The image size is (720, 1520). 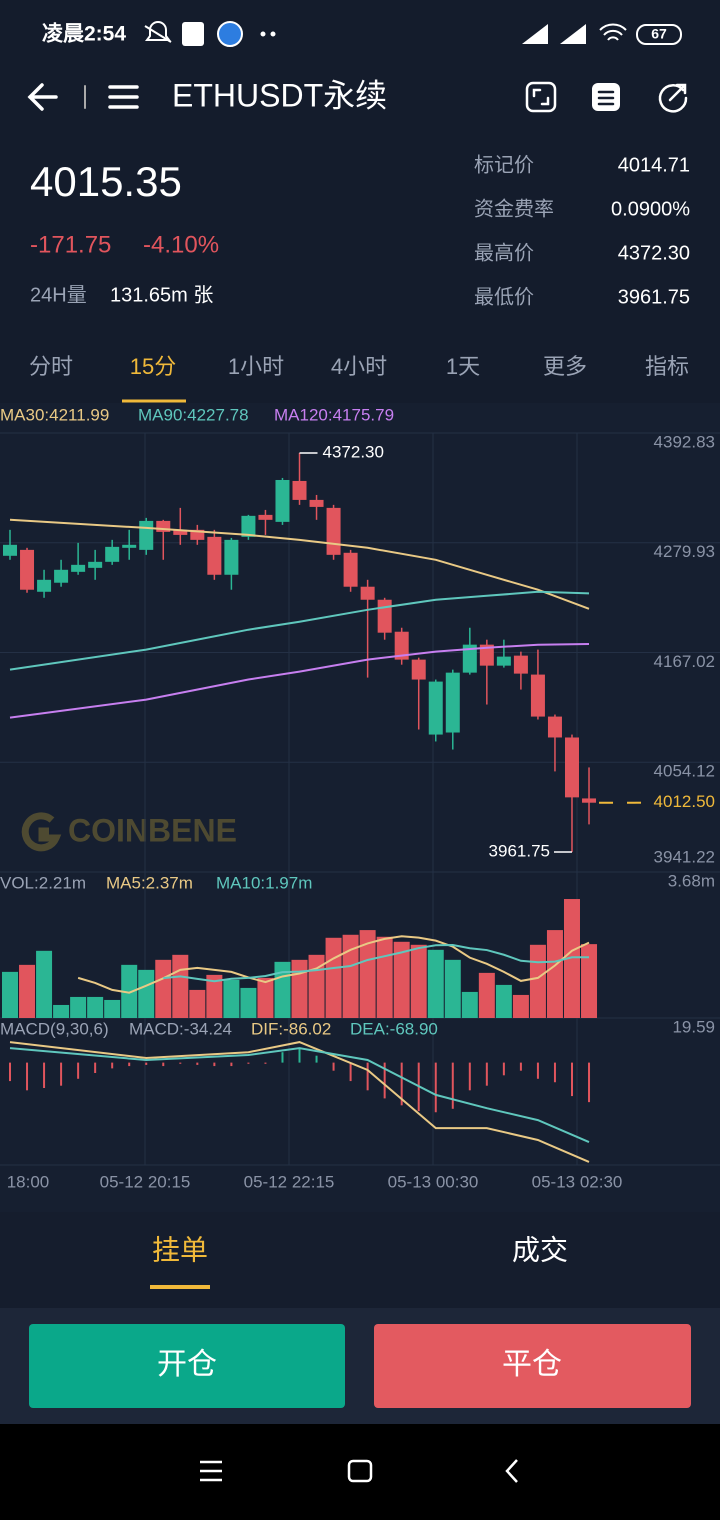 I want to click on nav-icons, so click(x=359, y=1471).